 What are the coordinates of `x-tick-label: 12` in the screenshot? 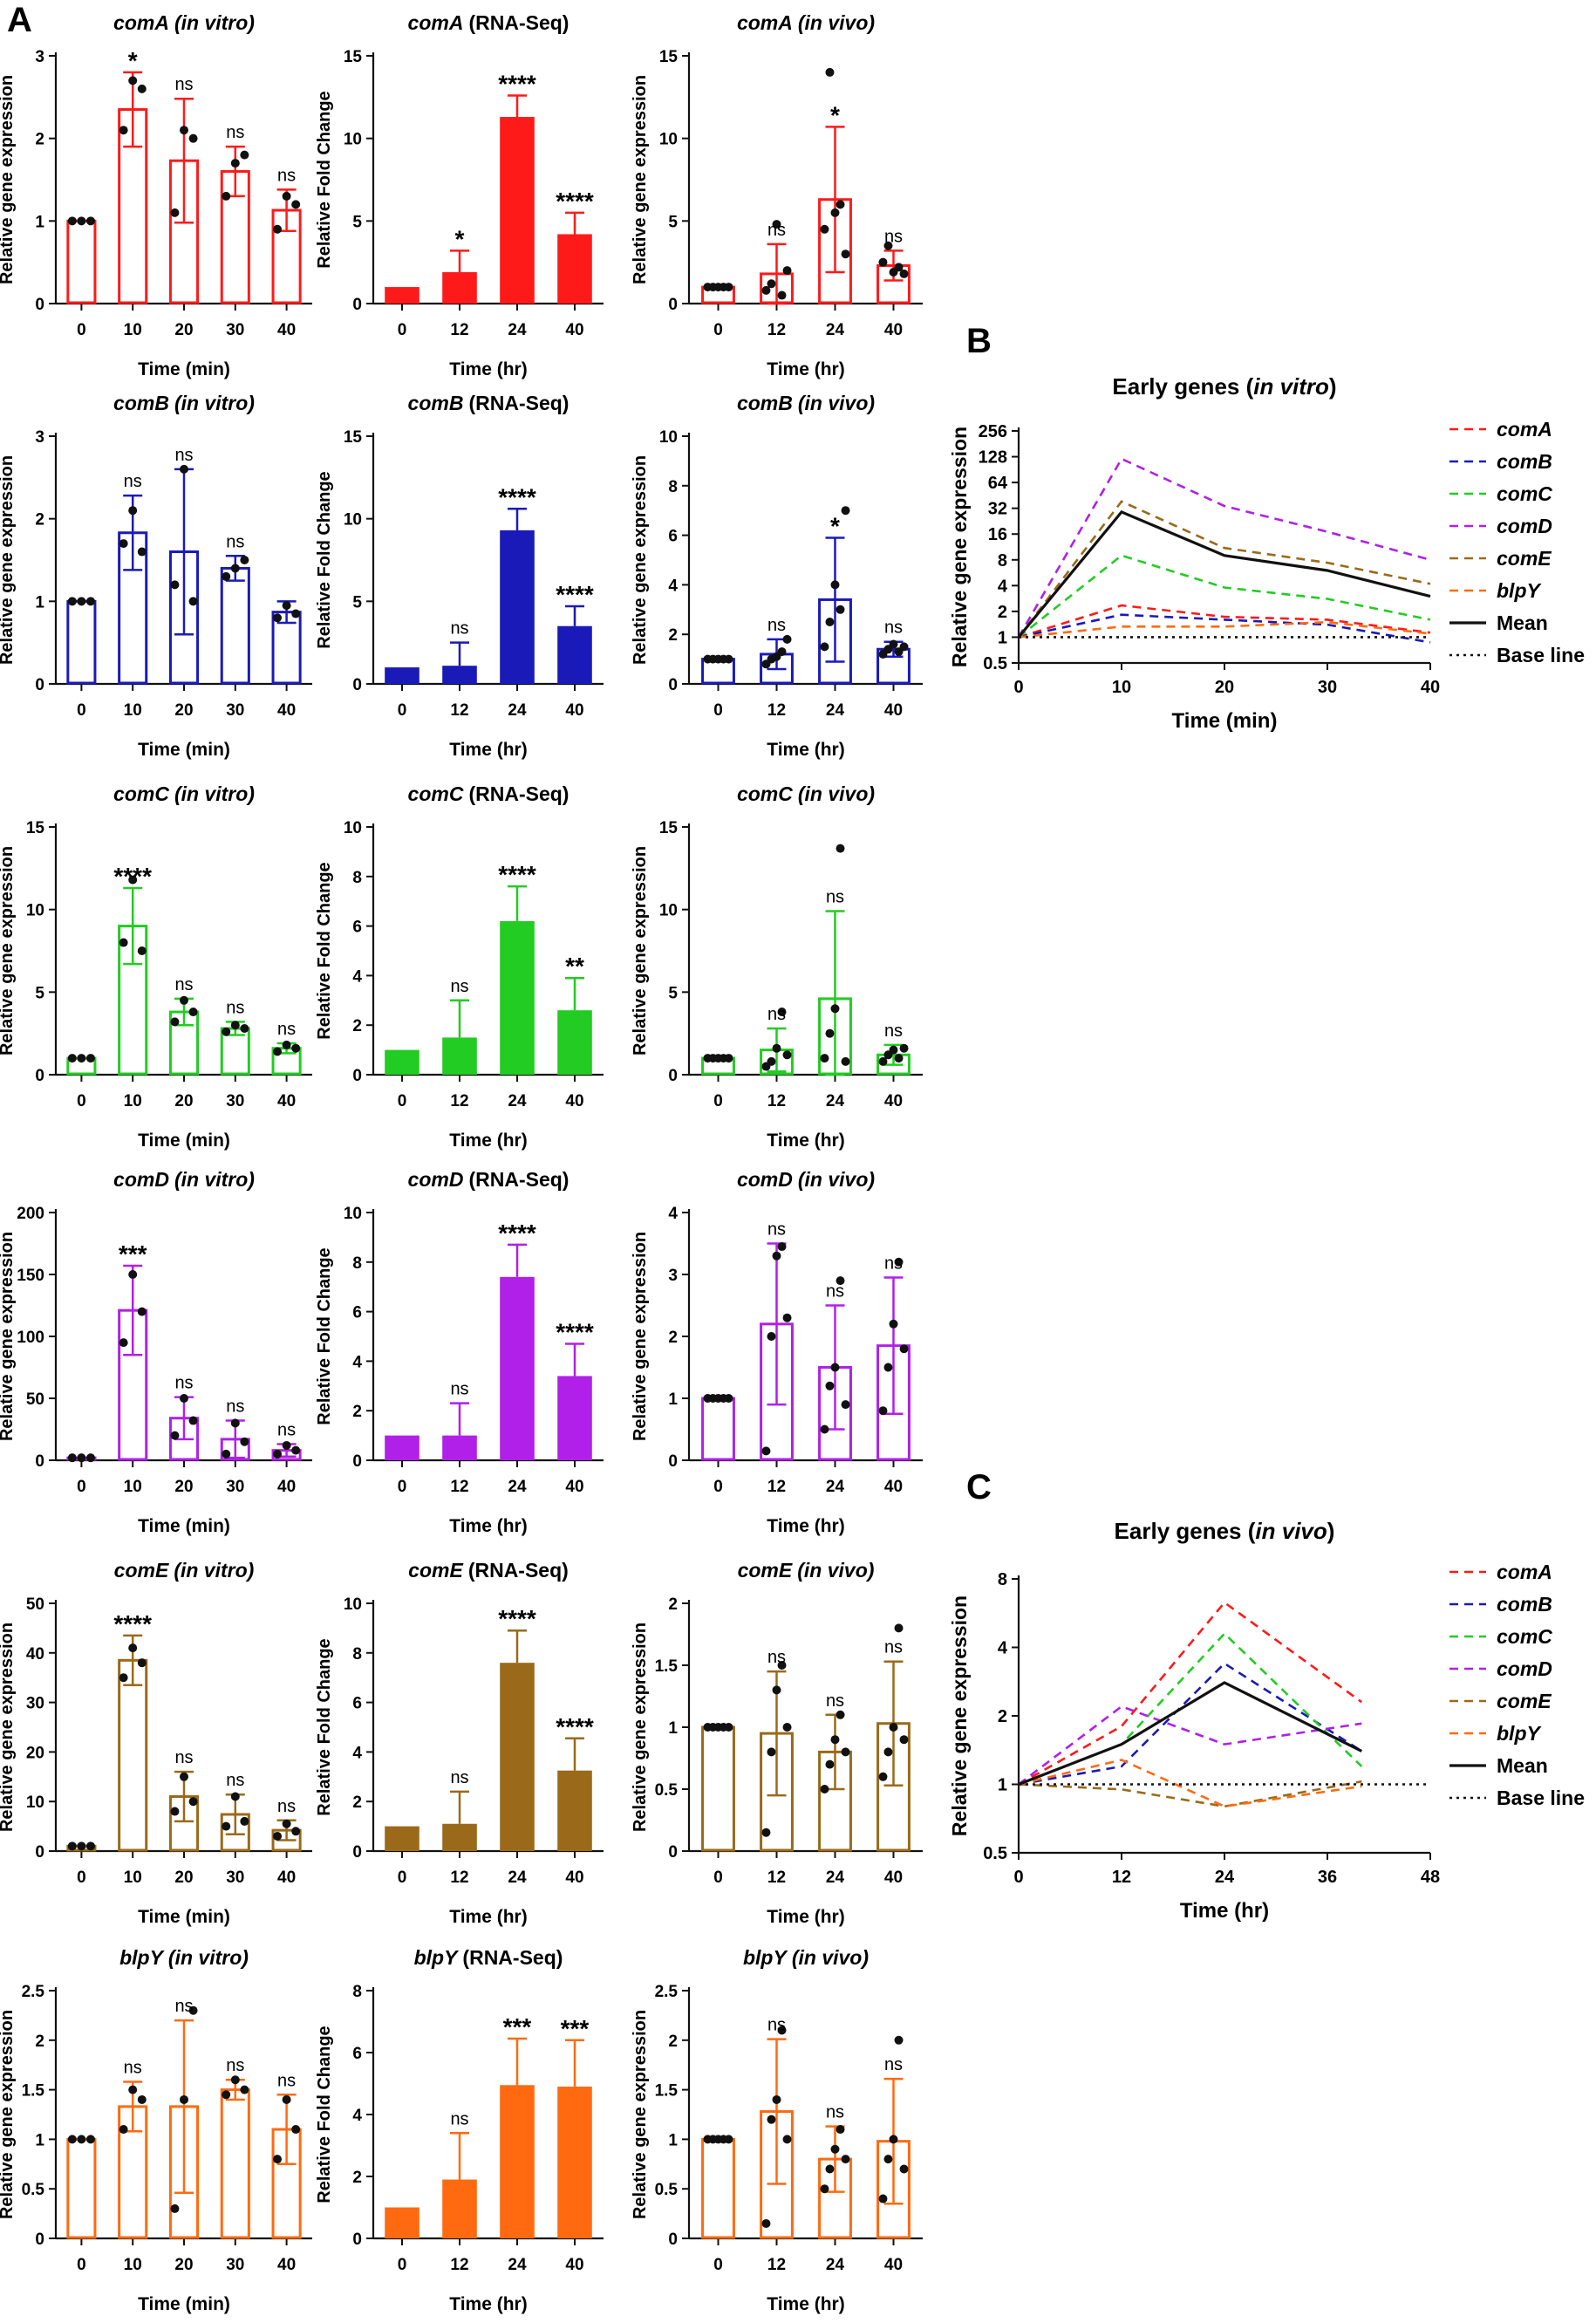 It's located at (777, 2265).